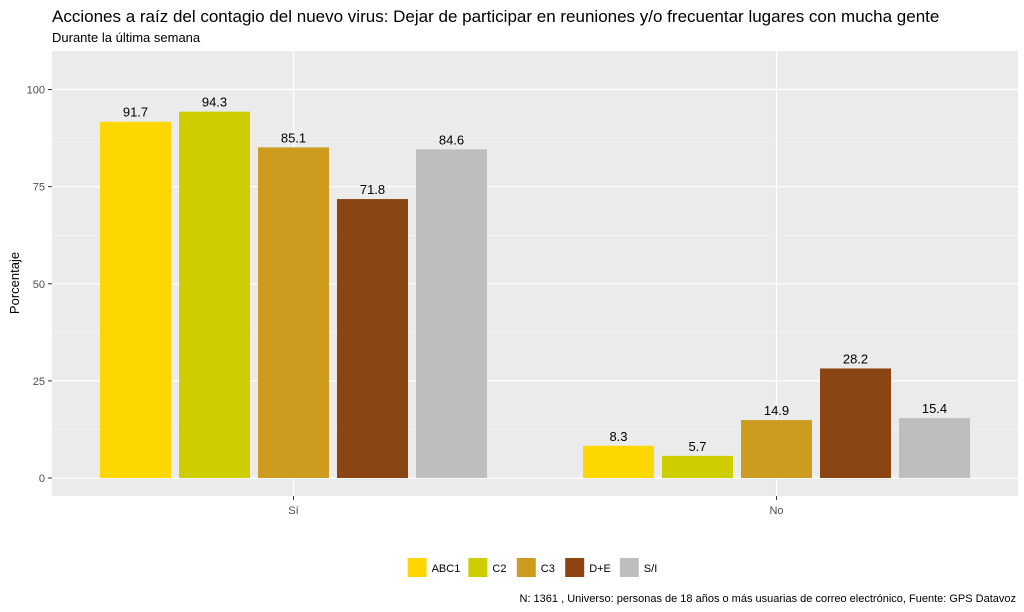 The image size is (1024, 612). I want to click on legend-label: D+E, so click(600, 569).